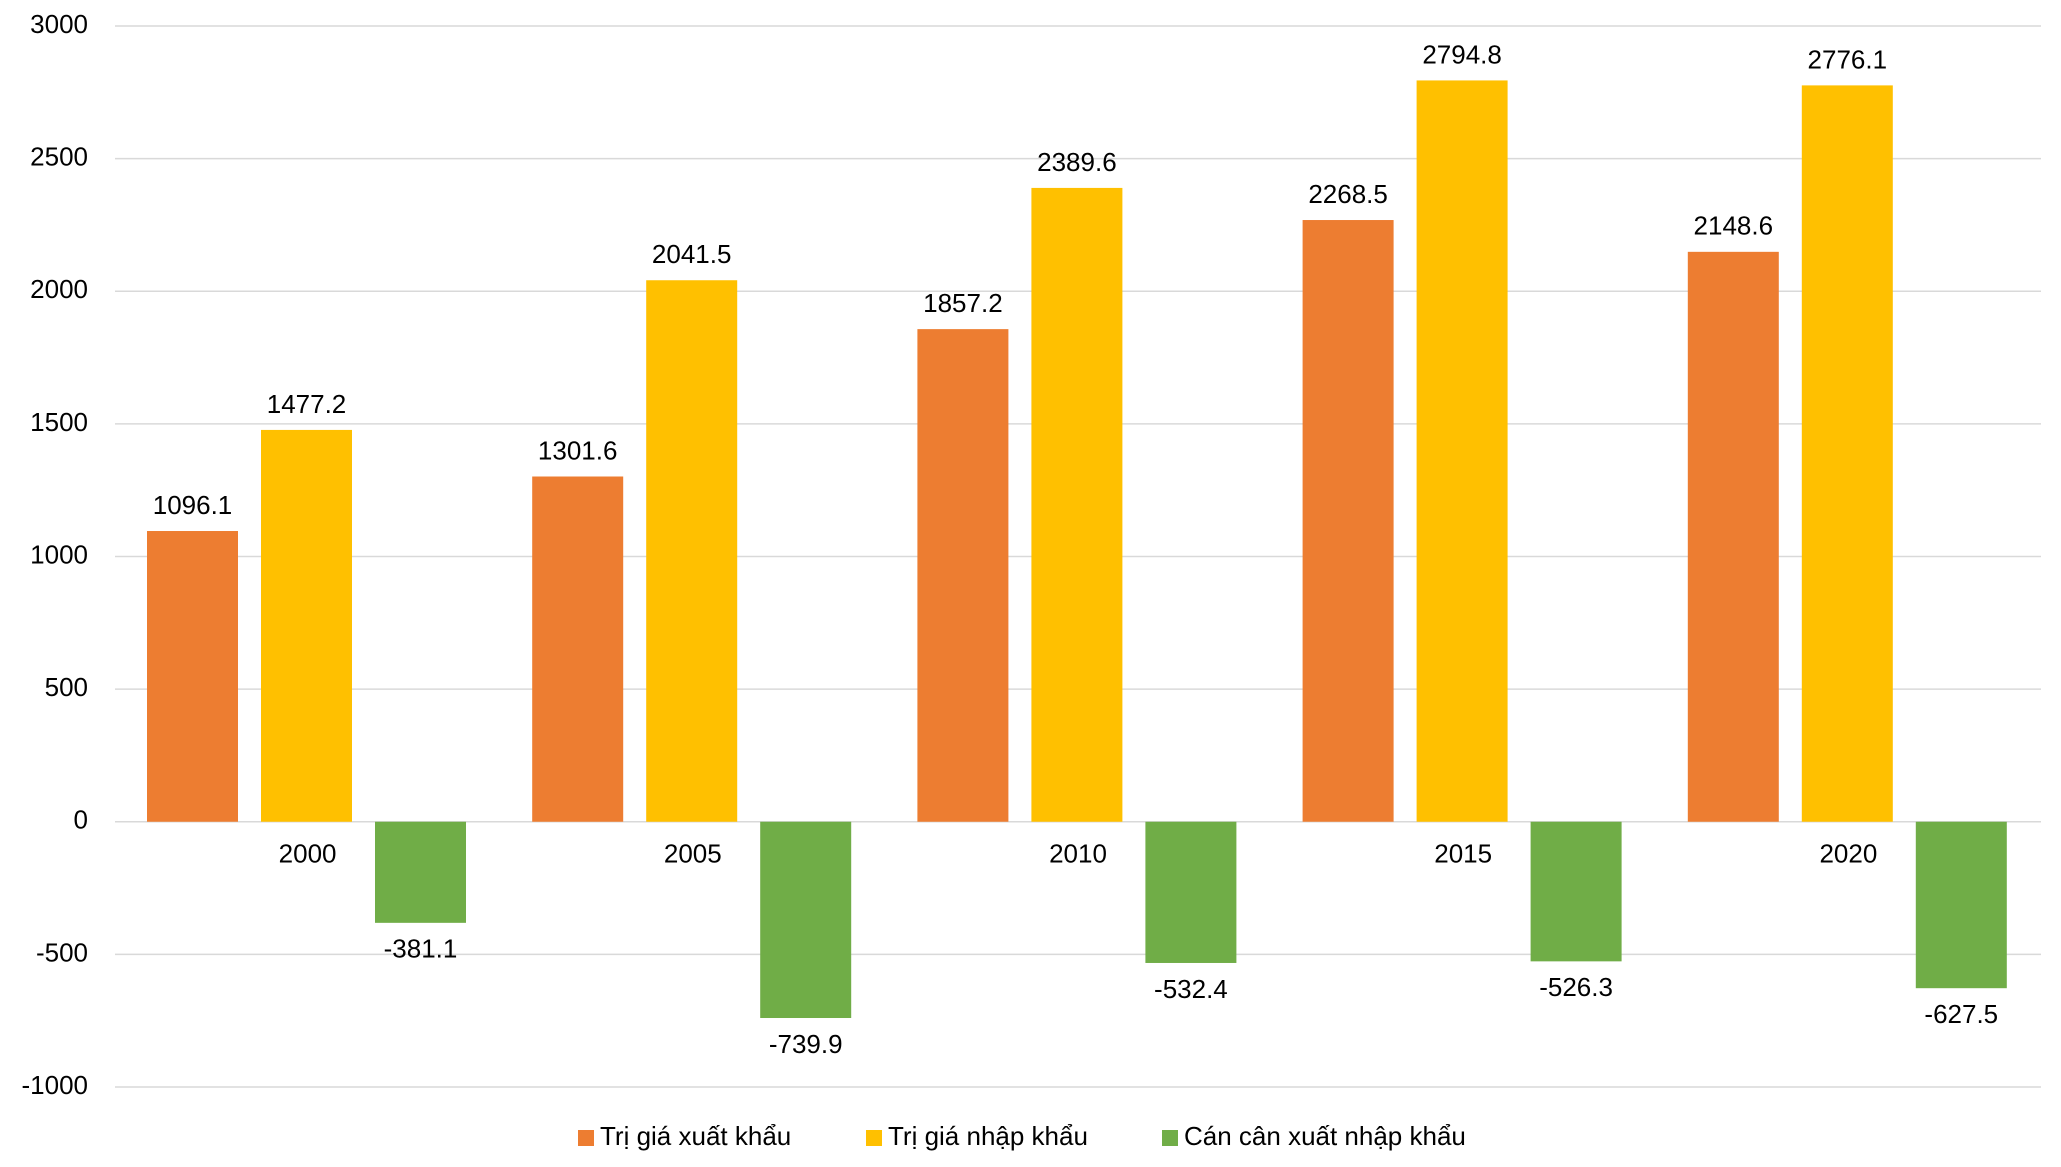 The width and height of the screenshot is (2061, 1167). I want to click on value-label: -532.4, so click(1191, 989).